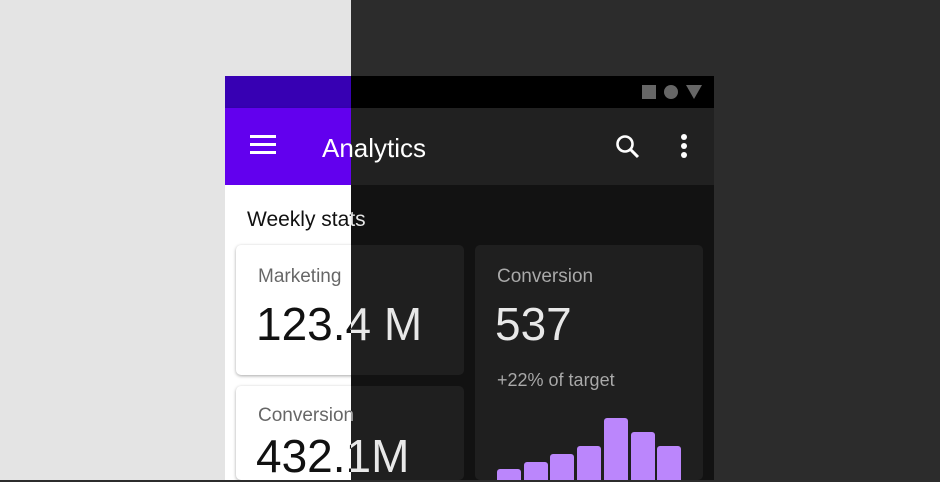  Describe the element at coordinates (684, 147) in the screenshot. I see `more-vert-icon` at that location.